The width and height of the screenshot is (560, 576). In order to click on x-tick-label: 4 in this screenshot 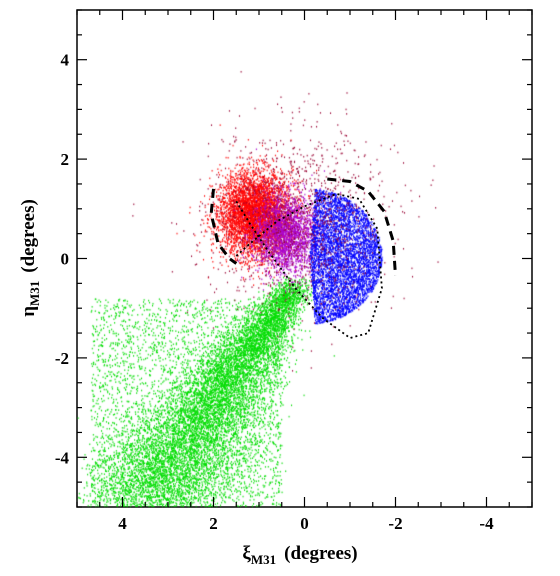, I will do `click(122, 523)`.